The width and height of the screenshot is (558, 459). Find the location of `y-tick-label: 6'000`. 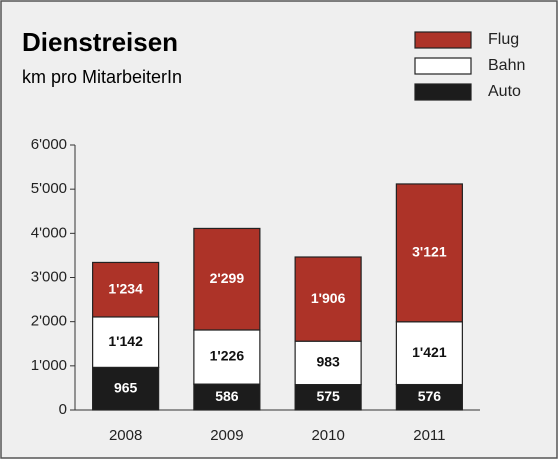

y-tick-label: 6'000 is located at coordinates (49, 144).